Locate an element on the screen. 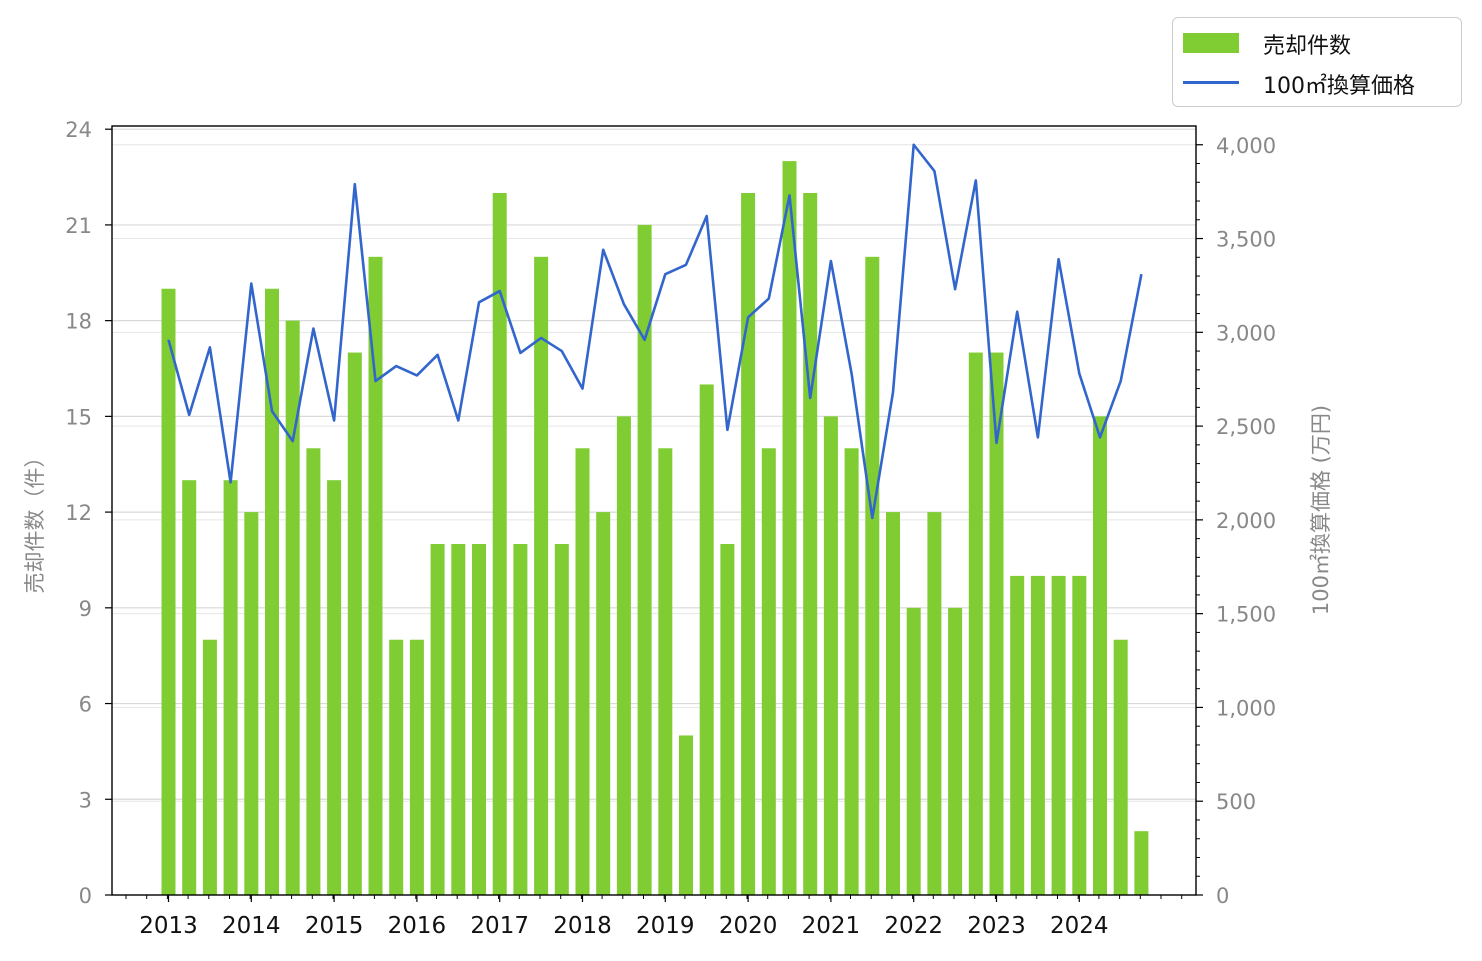 Image resolution: width=1482 pixels, height=961 pixels. x-tick-label: 2013 is located at coordinates (168, 926).